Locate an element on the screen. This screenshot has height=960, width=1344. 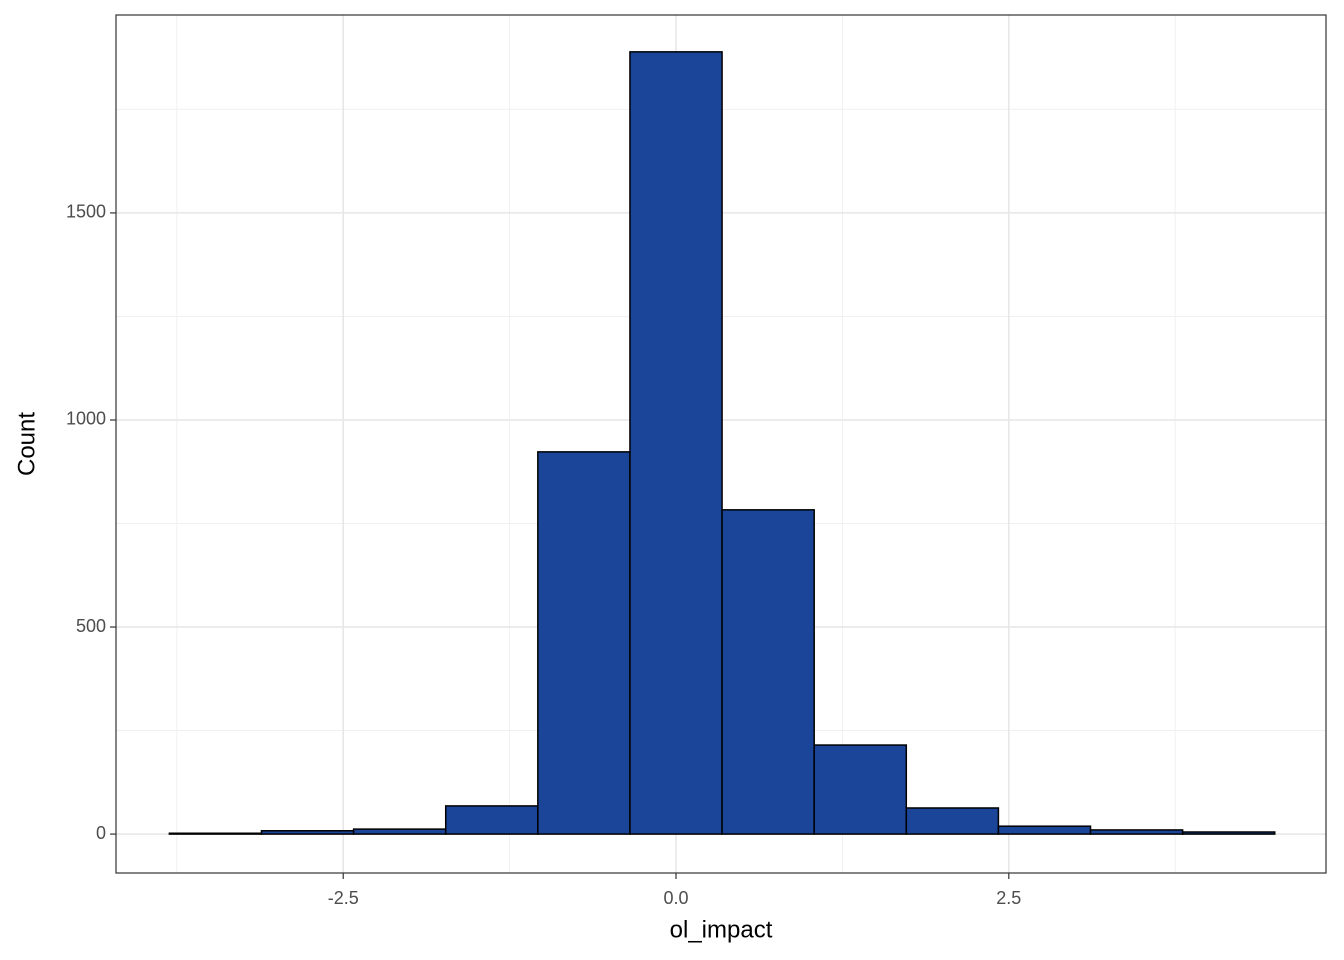
y-axis-title: Count is located at coordinates (26, 444).